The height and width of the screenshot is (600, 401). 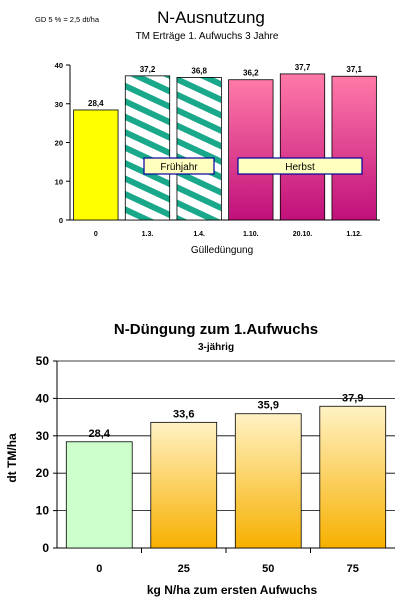 I want to click on chart2-y-tick-label: 40, so click(x=43, y=398).